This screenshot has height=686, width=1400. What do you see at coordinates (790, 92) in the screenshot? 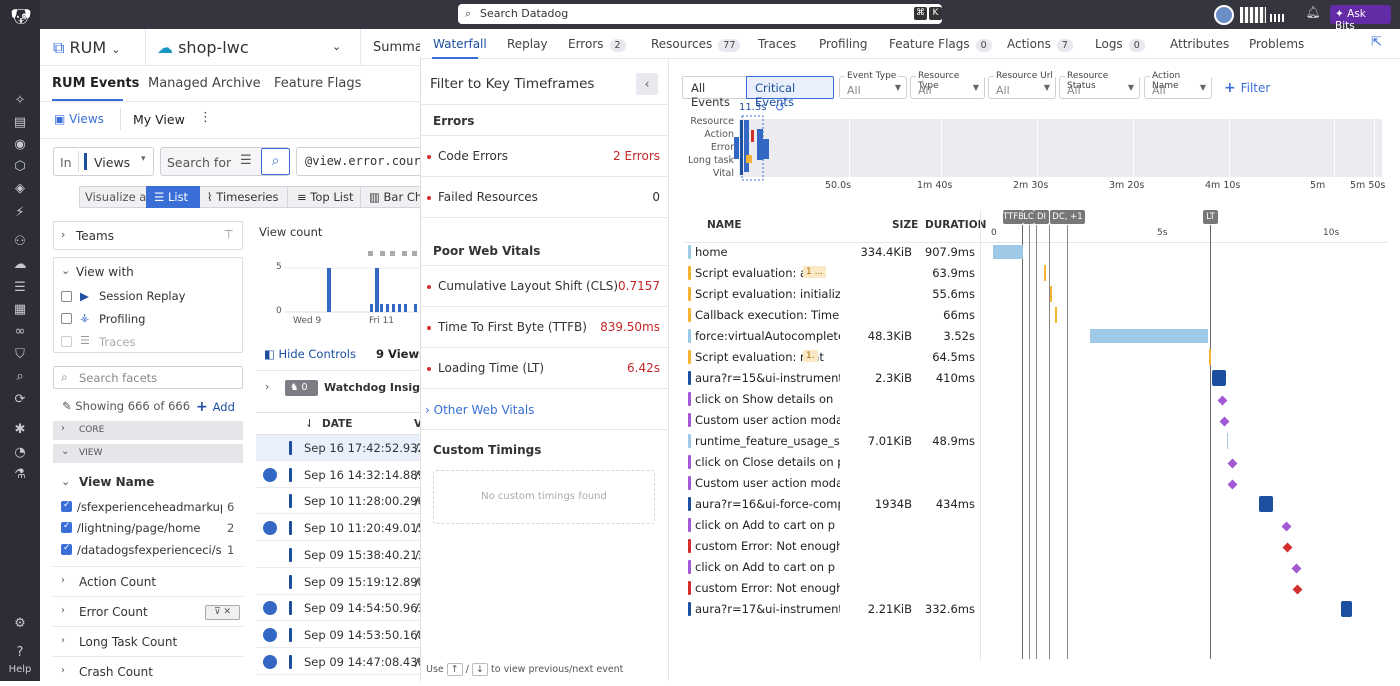
I see `critical-events-toggle: Critical Events` at bounding box center [790, 92].